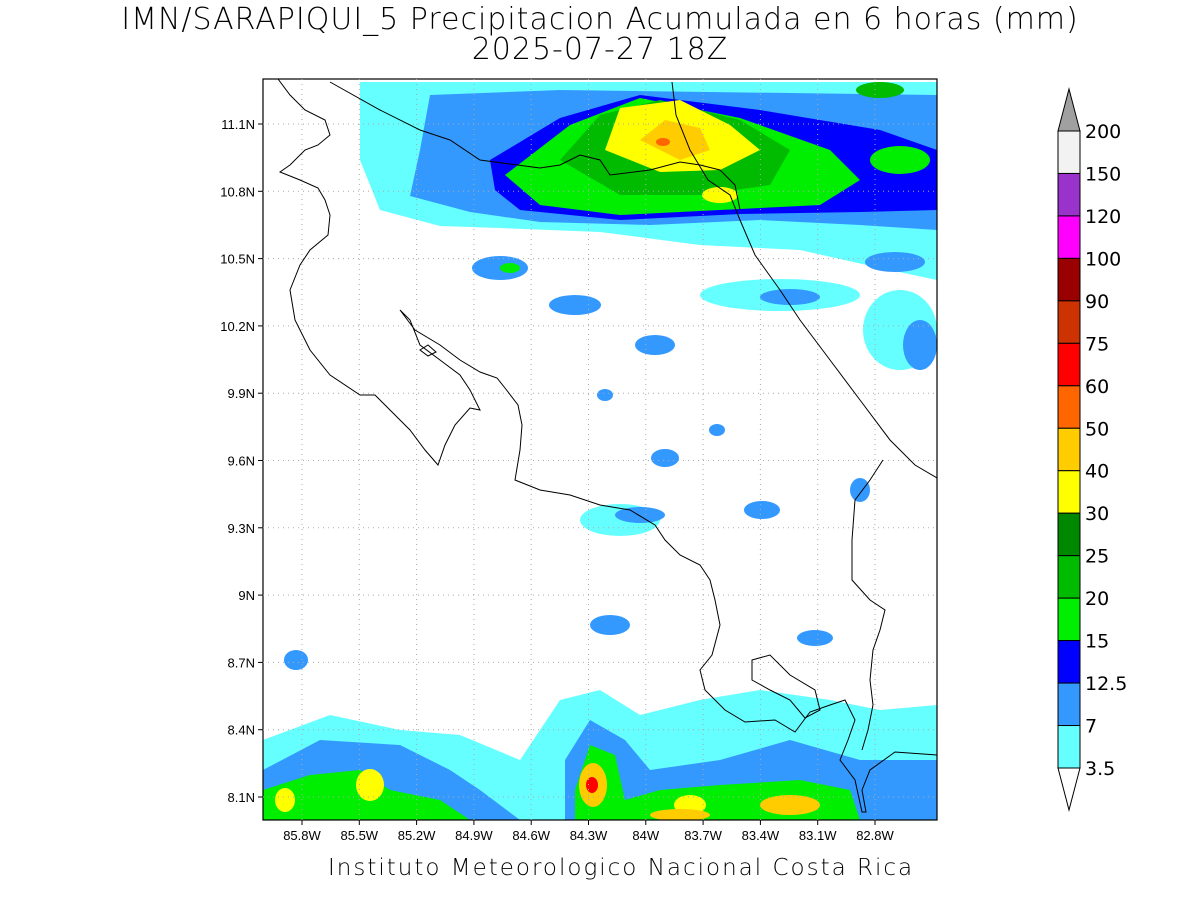 The width and height of the screenshot is (1200, 900). What do you see at coordinates (1097, 642) in the screenshot?
I see `colorbar-label: 15` at bounding box center [1097, 642].